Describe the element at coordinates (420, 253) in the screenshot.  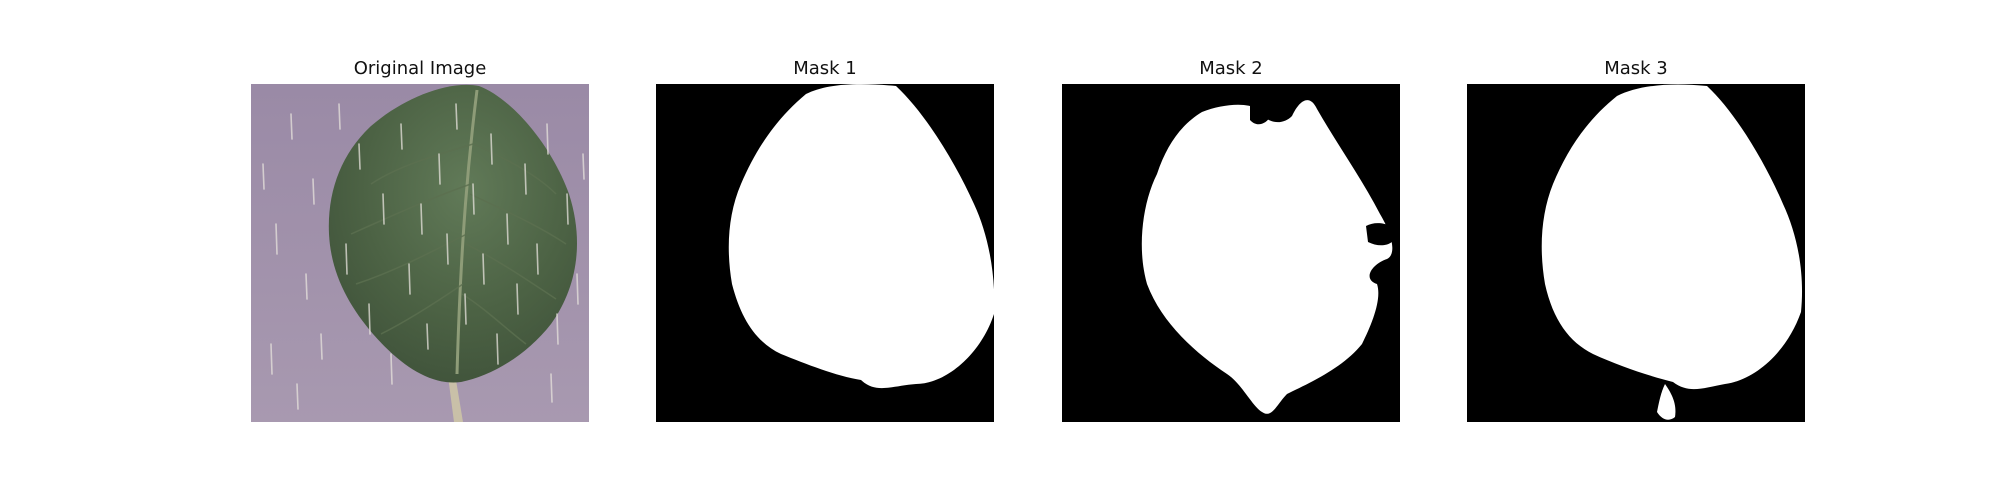
I see `leaf-photo` at that location.